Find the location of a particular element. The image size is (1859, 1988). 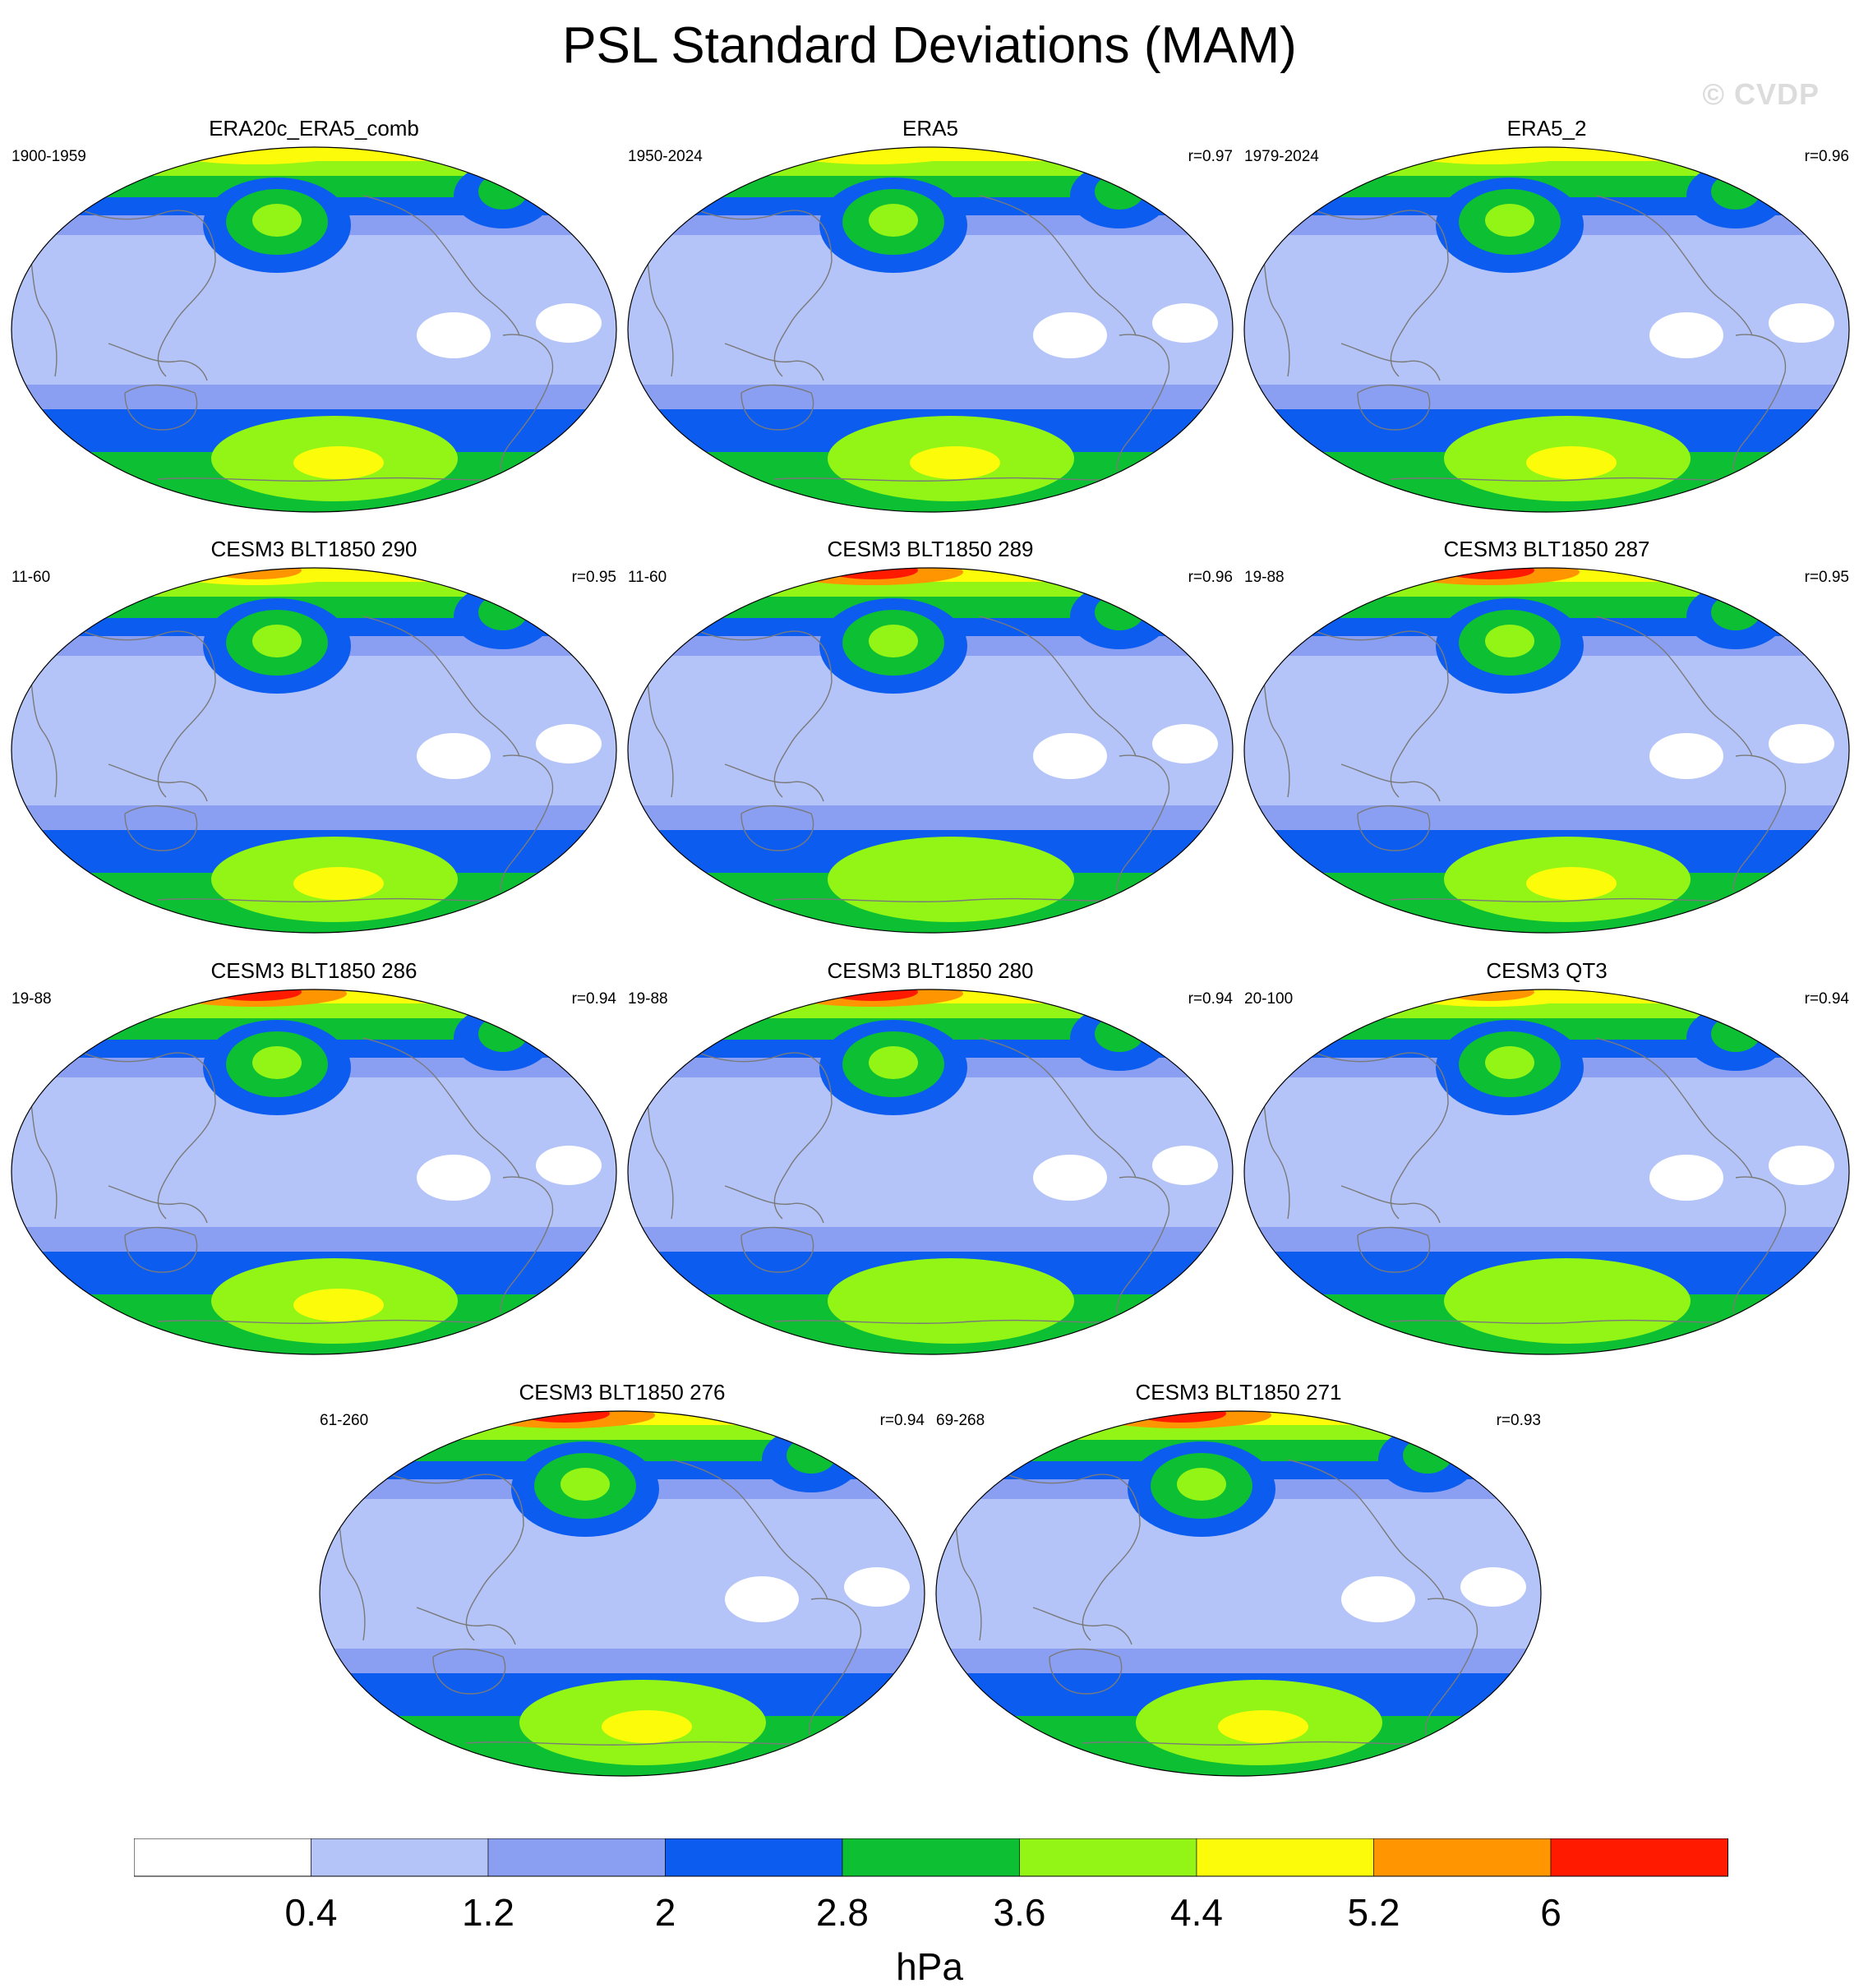

cvdp-watermark: © CVDP is located at coordinates (1761, 94).